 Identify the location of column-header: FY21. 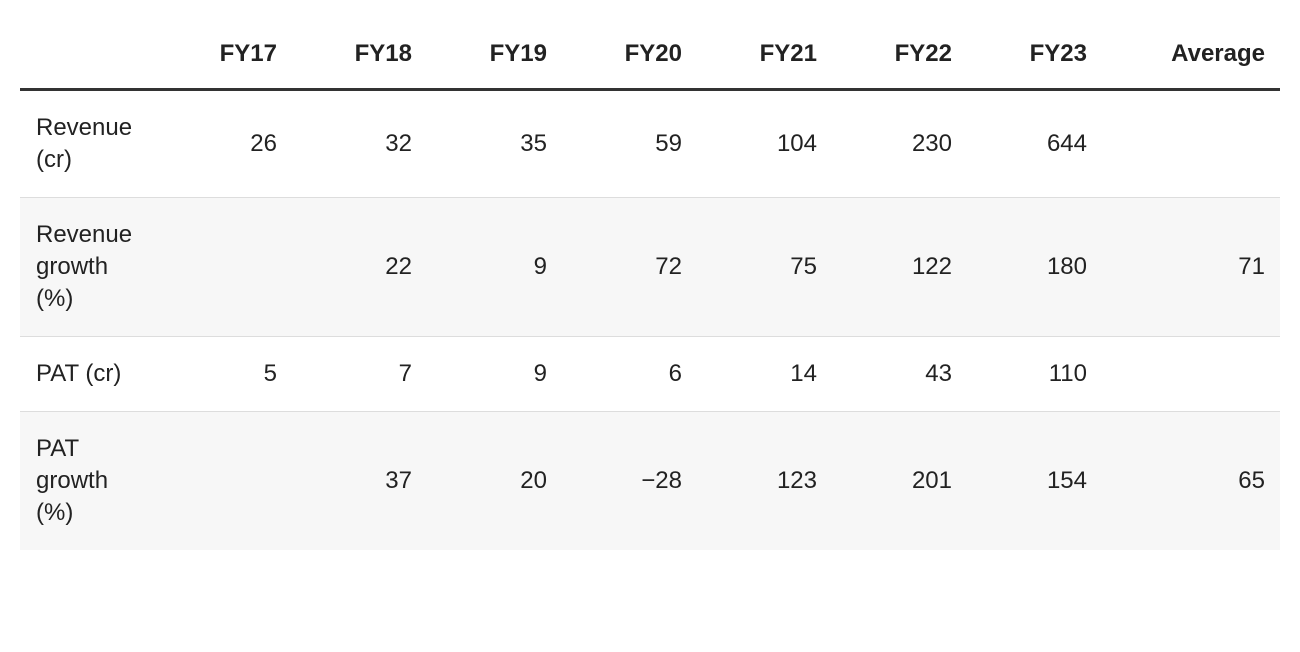
(749, 64).